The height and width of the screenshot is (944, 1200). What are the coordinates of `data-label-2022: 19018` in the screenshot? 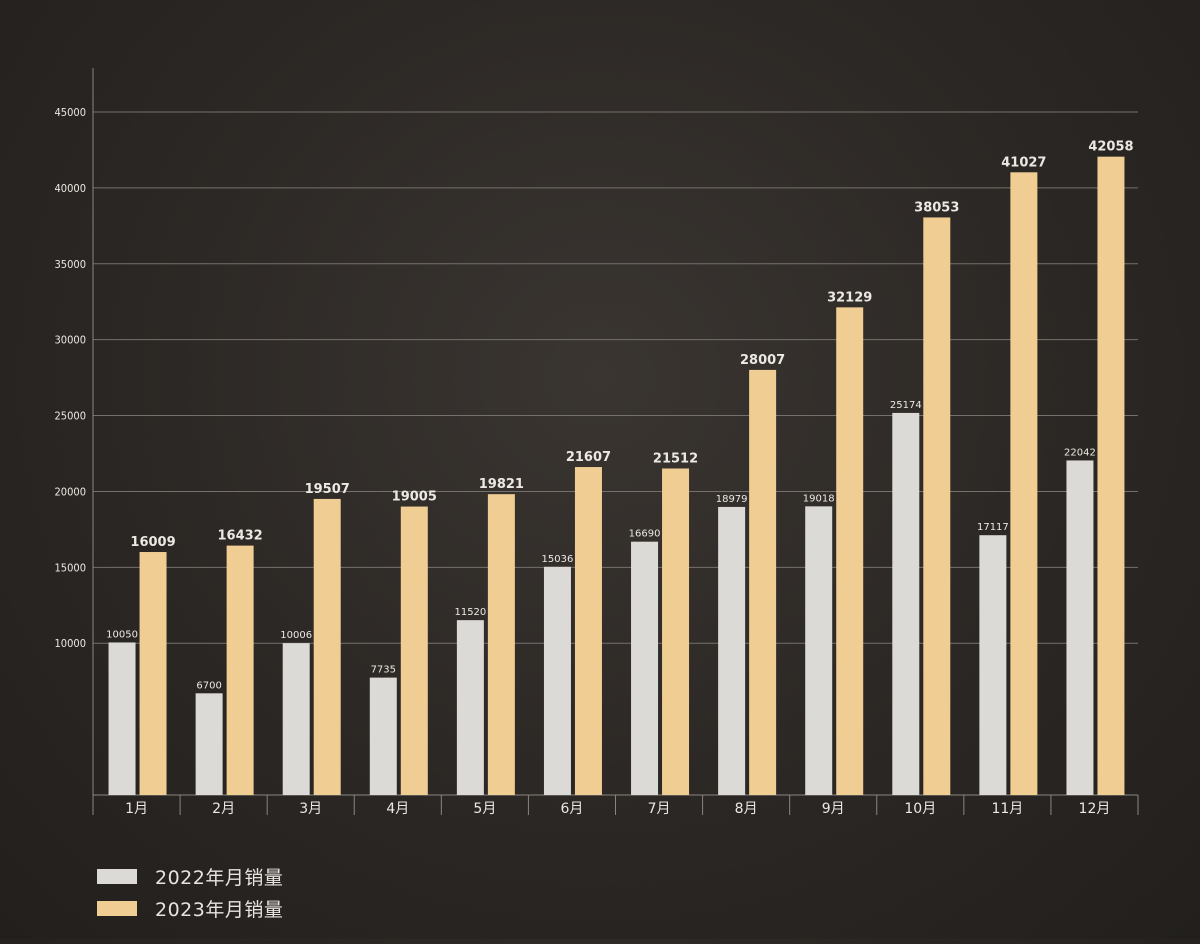 It's located at (819, 498).